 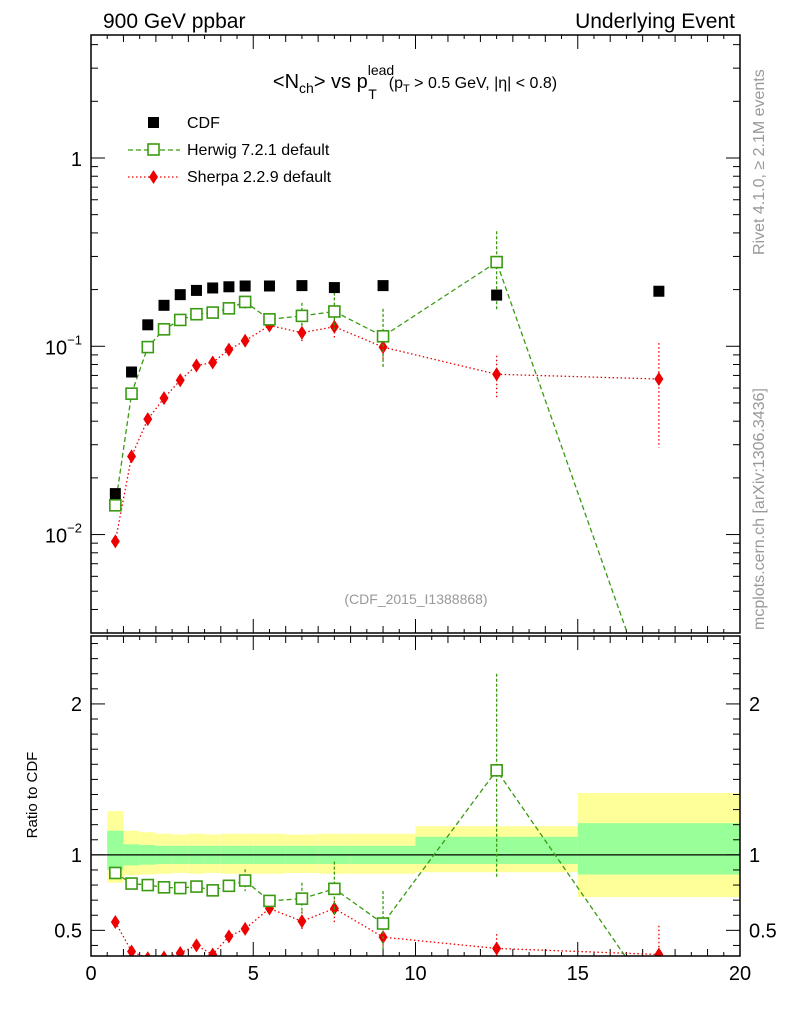 I want to click on main-y-tick-label: 10⁻², so click(x=63, y=534).